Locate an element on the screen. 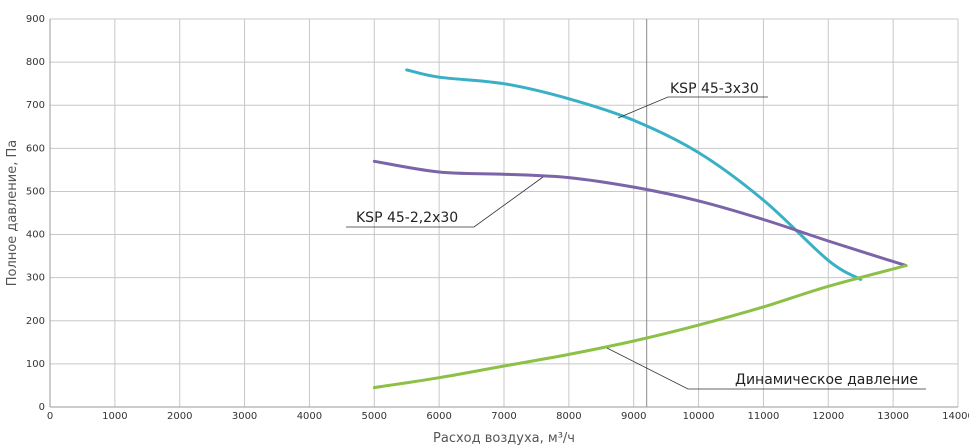  y-tick-label-0: 0 is located at coordinates (42, 407).